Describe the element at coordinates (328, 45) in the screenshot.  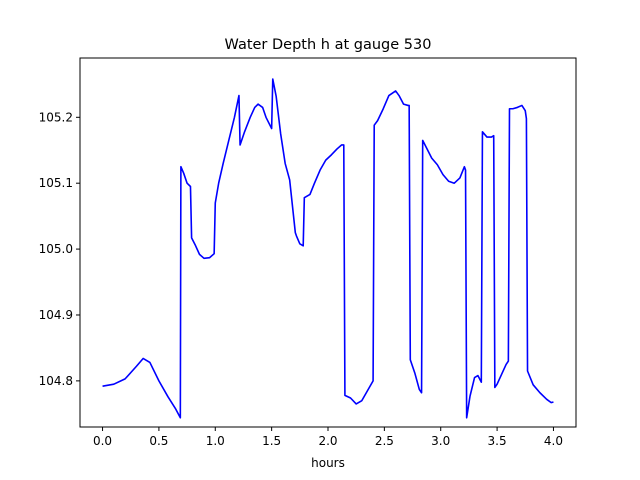
I see `chart-title: Water Depth h at gauge 530` at that location.